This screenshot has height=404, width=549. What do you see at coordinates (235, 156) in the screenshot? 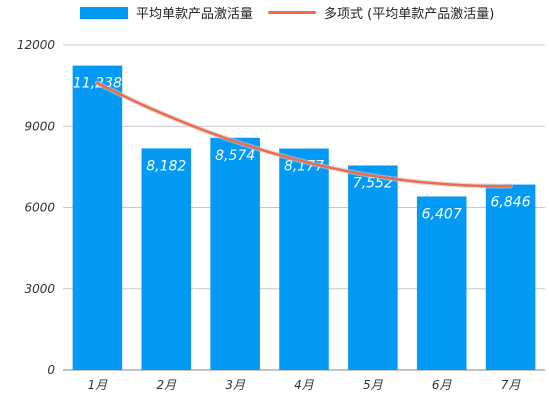
I see `data-label-3: 8,574` at bounding box center [235, 156].